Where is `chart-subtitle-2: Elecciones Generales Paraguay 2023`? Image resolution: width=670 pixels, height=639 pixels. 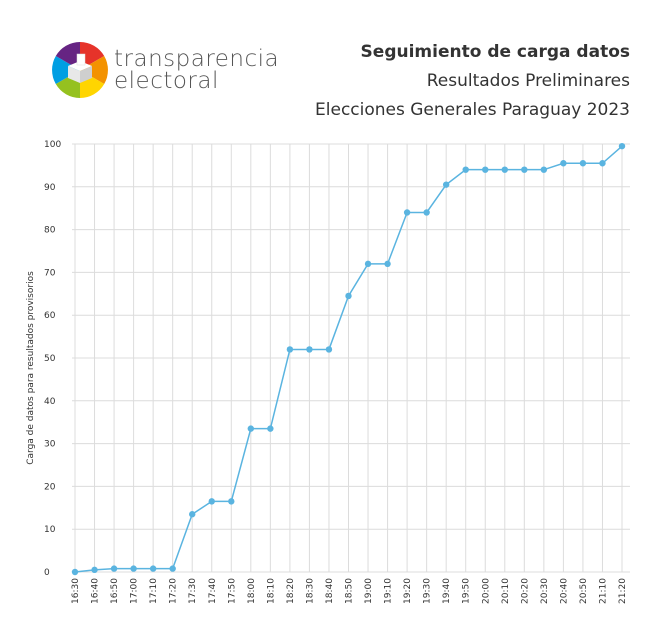
chart-subtitle-2: Elecciones Generales Paraguay 2023 is located at coordinates (472, 110).